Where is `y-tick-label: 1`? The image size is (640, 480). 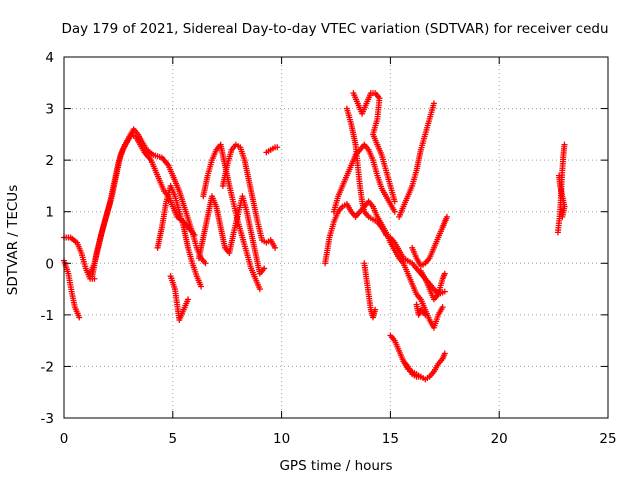 y-tick-label: 1 is located at coordinates (49, 213).